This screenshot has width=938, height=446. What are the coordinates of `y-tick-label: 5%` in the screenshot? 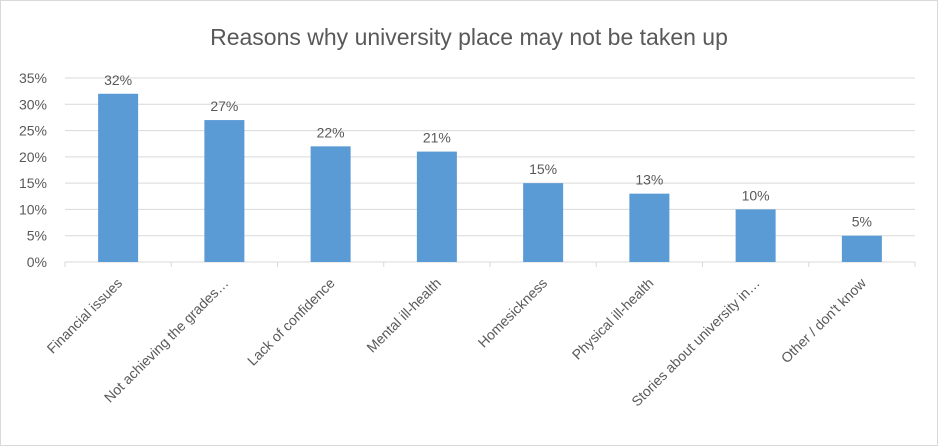 It's located at (37, 236).